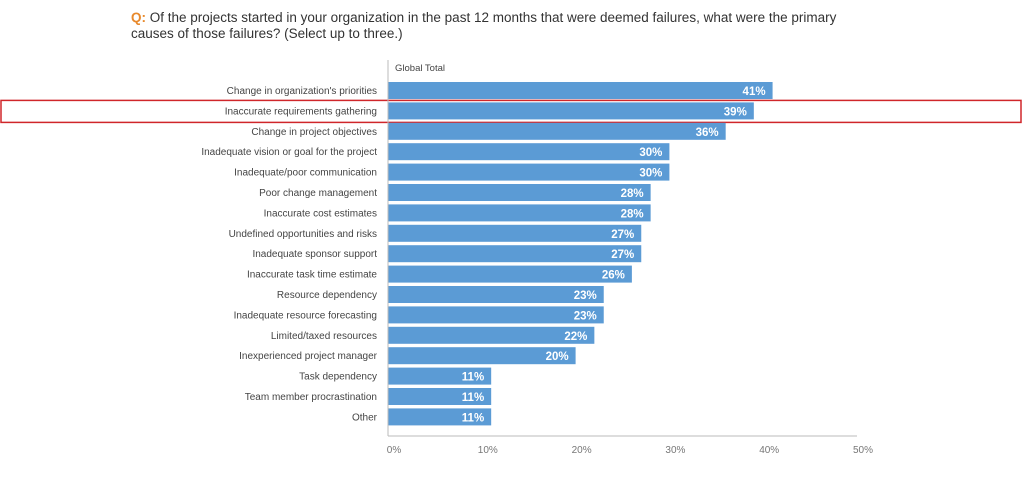  What do you see at coordinates (305, 173) in the screenshot?
I see `category-label: Inadequate/poor communication` at bounding box center [305, 173].